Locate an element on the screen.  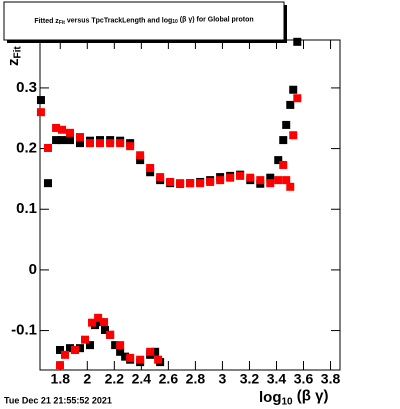
y-axis-label: zFit is located at coordinates (14, 56).